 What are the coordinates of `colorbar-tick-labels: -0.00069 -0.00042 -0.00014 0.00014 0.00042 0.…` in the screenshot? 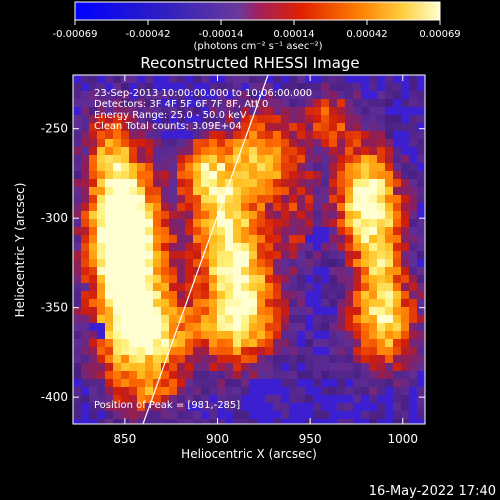 It's located at (257, 34).